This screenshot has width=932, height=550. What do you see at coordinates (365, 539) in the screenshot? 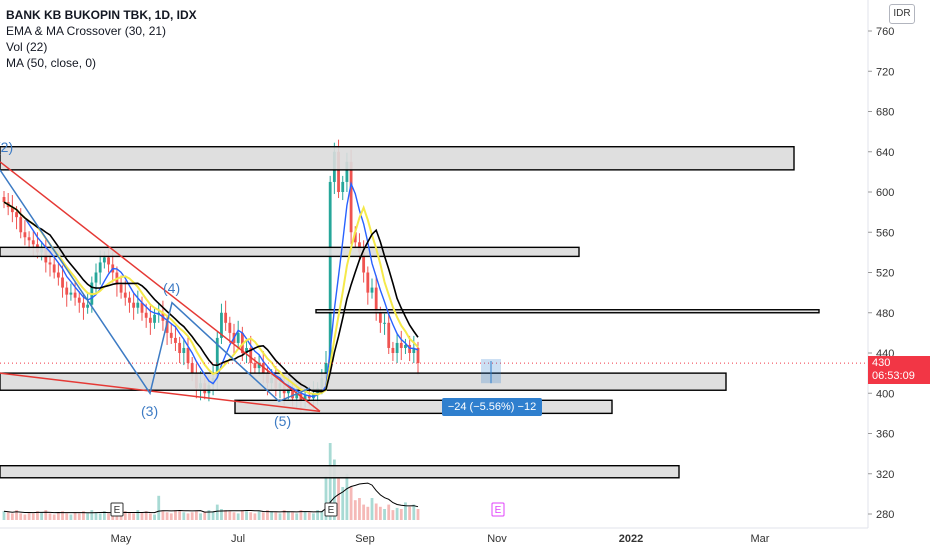
I see `x-tick-label: Sep` at bounding box center [365, 539].